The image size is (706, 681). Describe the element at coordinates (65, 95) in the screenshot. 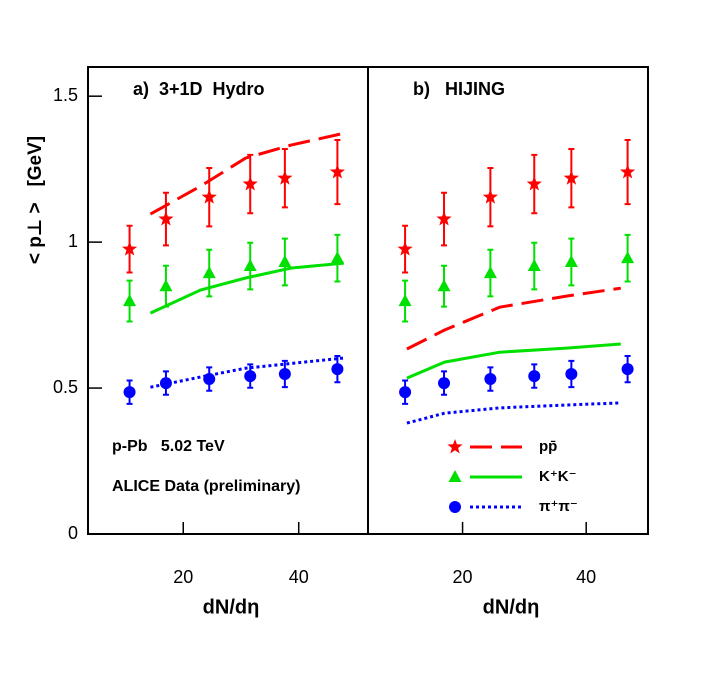

I see `y-tick-label: 1.5` at that location.